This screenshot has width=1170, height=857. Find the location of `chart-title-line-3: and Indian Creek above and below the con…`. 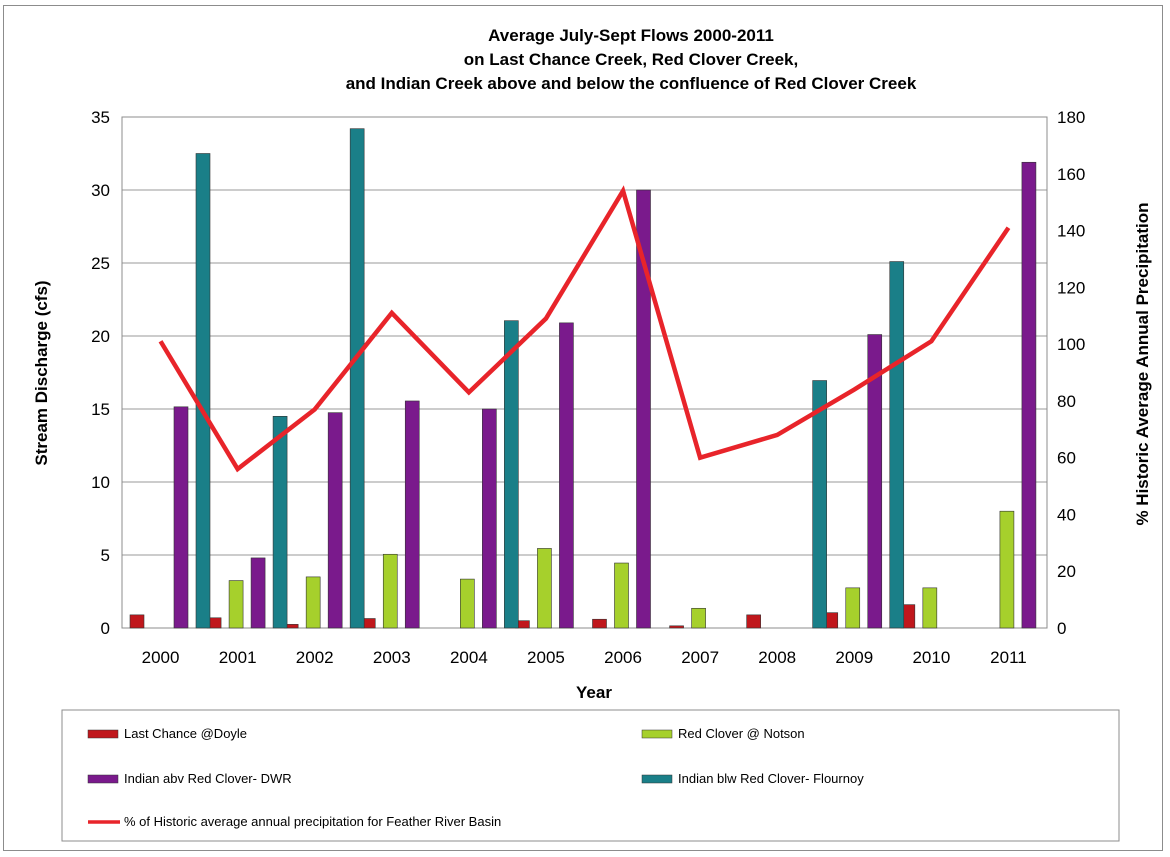

chart-title-line-3: and Indian Creek above and below the con… is located at coordinates (631, 83).